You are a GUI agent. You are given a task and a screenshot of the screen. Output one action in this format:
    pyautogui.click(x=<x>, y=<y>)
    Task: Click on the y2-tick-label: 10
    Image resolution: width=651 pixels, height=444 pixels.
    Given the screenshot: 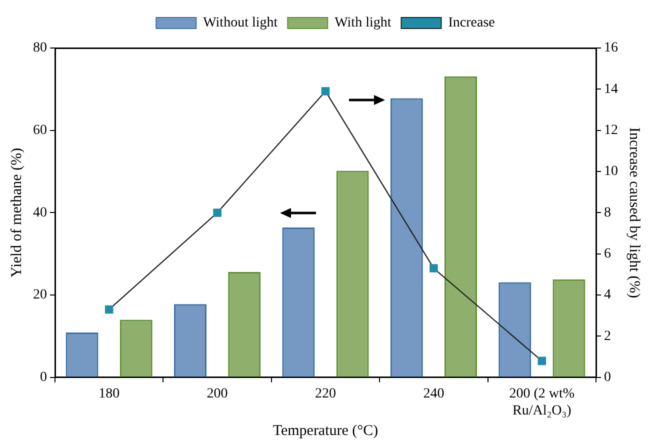 What is the action you would take?
    pyautogui.click(x=611, y=172)
    